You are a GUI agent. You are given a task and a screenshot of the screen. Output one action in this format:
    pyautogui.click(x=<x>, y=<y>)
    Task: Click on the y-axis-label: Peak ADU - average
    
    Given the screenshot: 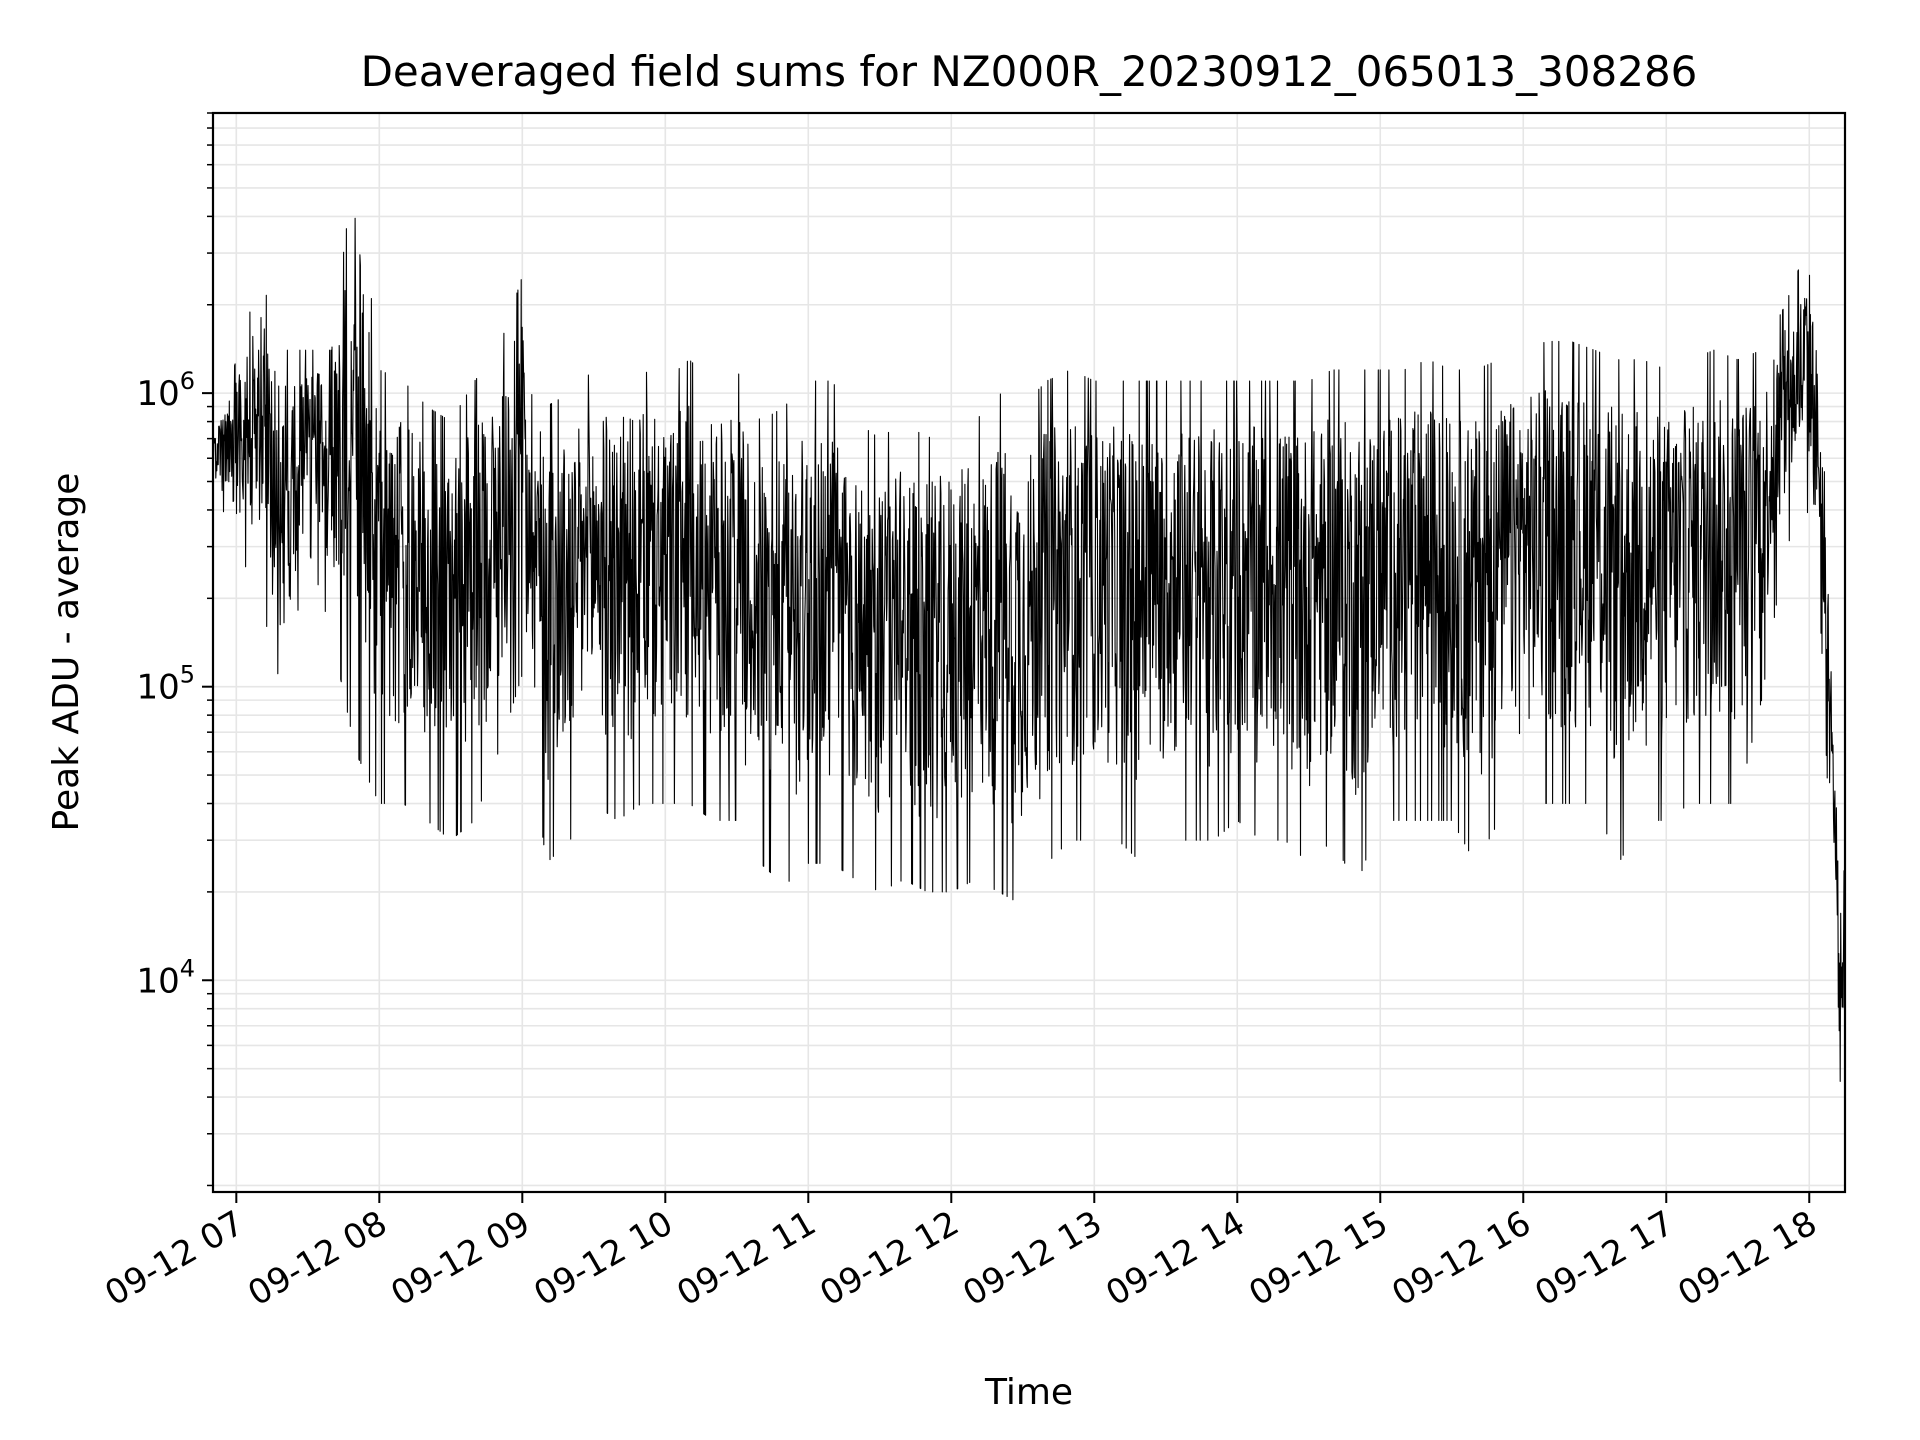 What is the action you would take?
    pyautogui.click(x=66, y=652)
    